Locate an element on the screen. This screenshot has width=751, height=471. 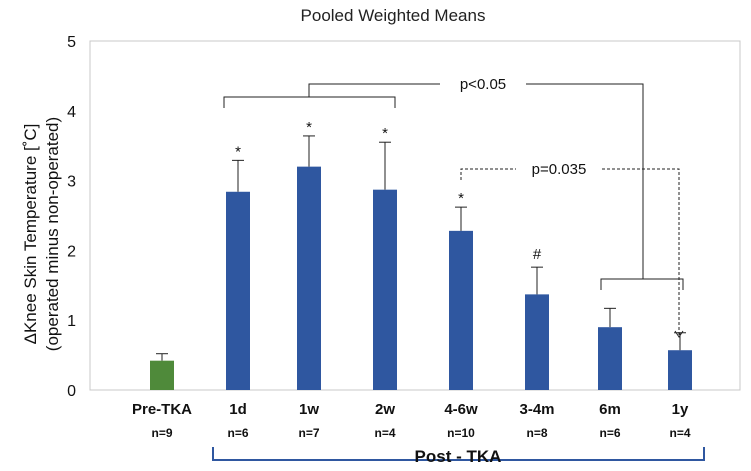
y-tick-label: 5 is located at coordinates (71, 42).